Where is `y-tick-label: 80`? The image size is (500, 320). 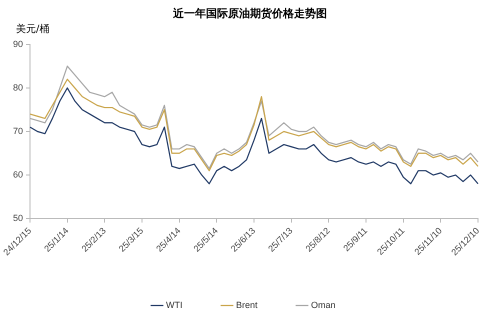
y-tick-label: 80 is located at coordinates (18, 87).